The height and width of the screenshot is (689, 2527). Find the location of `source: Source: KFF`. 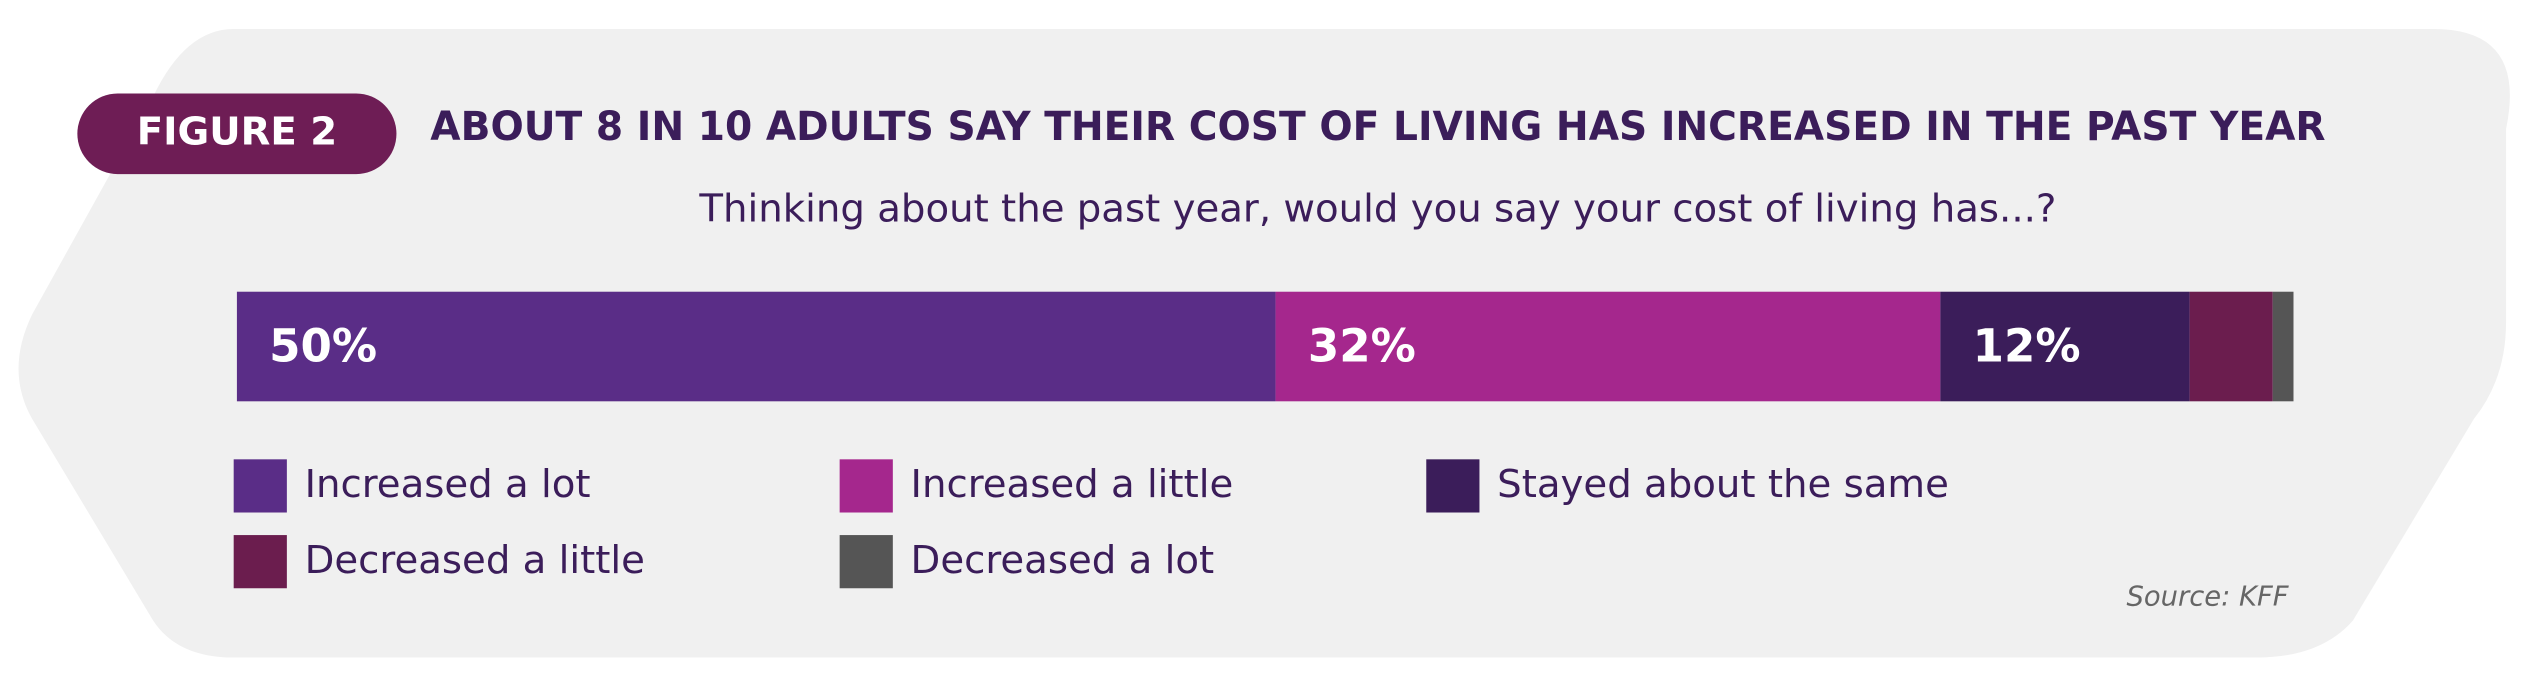

source: Source: KFF is located at coordinates (2207, 596).